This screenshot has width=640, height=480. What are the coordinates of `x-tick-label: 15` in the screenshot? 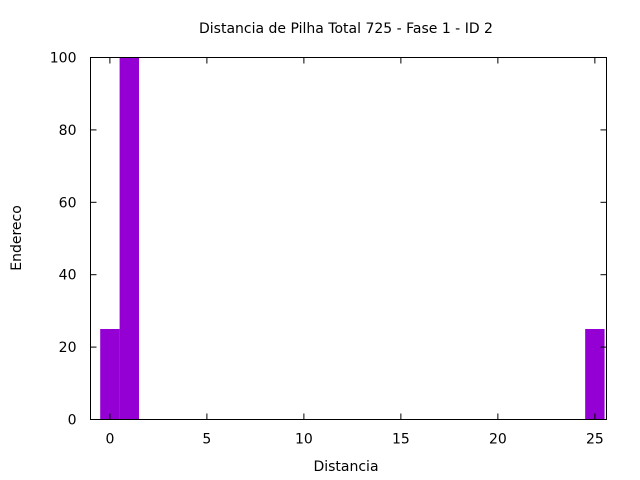 It's located at (401, 440).